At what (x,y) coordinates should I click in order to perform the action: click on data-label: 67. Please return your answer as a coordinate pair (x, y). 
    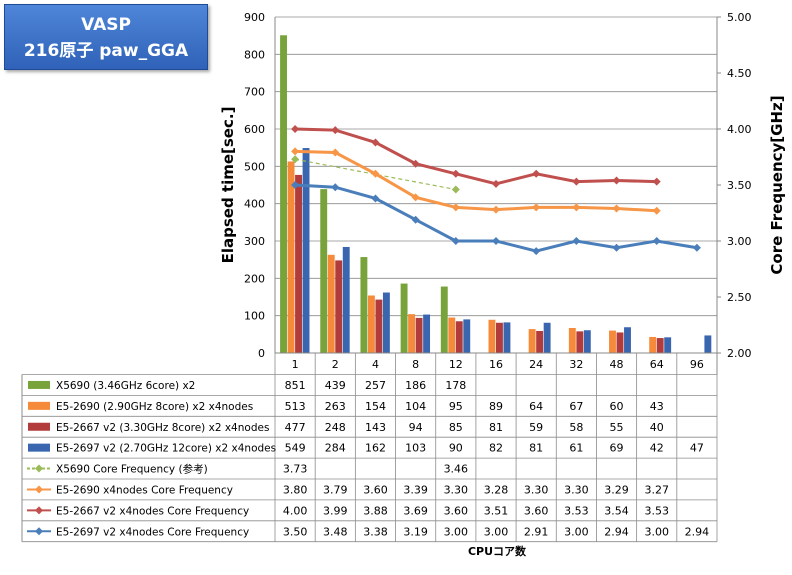
    Looking at the image, I should click on (576, 406).